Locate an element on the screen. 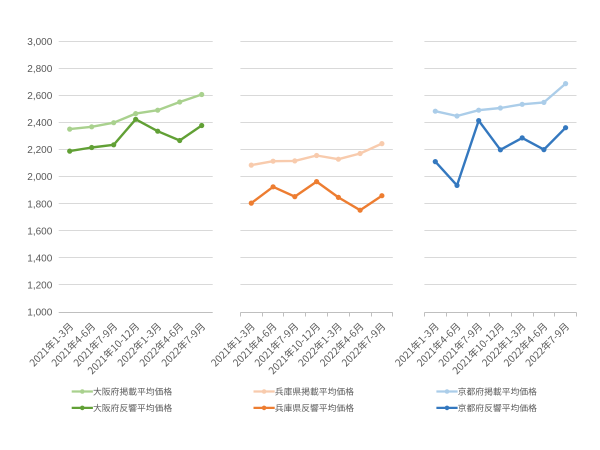 The width and height of the screenshot is (600, 450). svg-text: 1,000 is located at coordinates (39, 313).